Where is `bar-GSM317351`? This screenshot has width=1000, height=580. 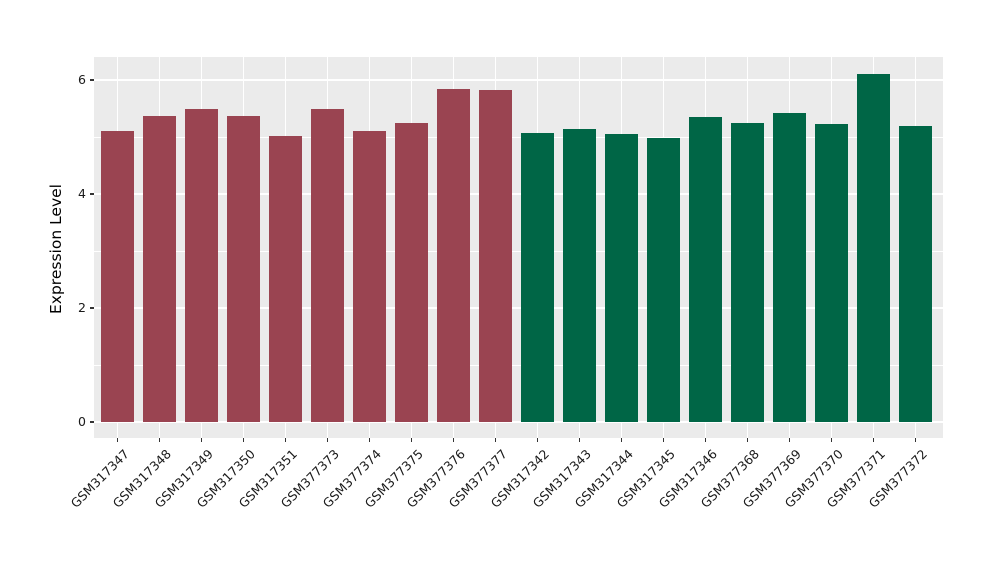 bar-GSM317351 is located at coordinates (285, 279).